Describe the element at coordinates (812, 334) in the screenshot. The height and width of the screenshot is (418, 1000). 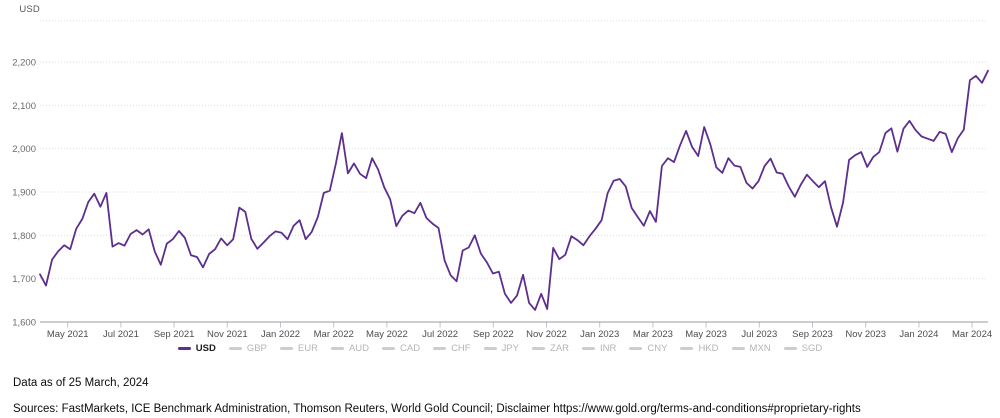
I see `x-axis-label: Sep 2023` at that location.